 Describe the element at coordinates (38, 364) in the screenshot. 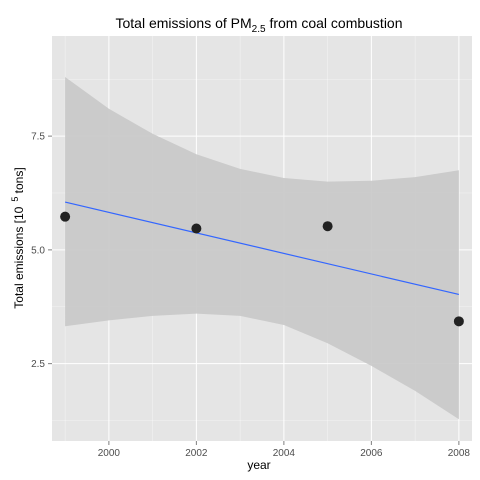

I see `y-tick-label: 2.5` at that location.